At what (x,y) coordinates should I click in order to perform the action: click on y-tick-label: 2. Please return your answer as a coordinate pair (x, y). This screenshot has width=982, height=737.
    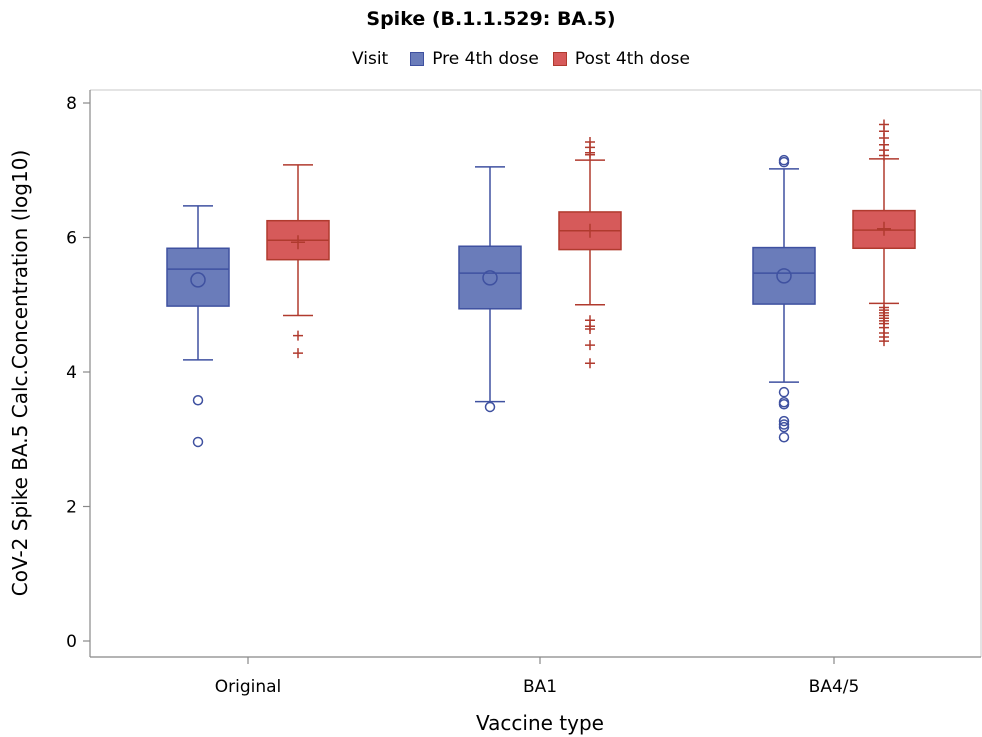
    Looking at the image, I should click on (71, 508).